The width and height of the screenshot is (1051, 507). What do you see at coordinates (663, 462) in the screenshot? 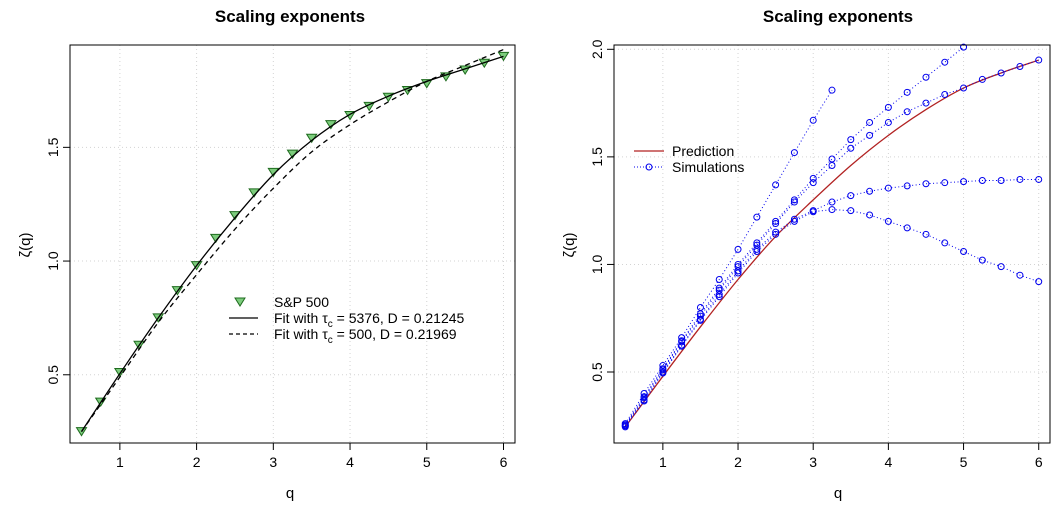
I see `x-tick-label: 1` at bounding box center [663, 462].